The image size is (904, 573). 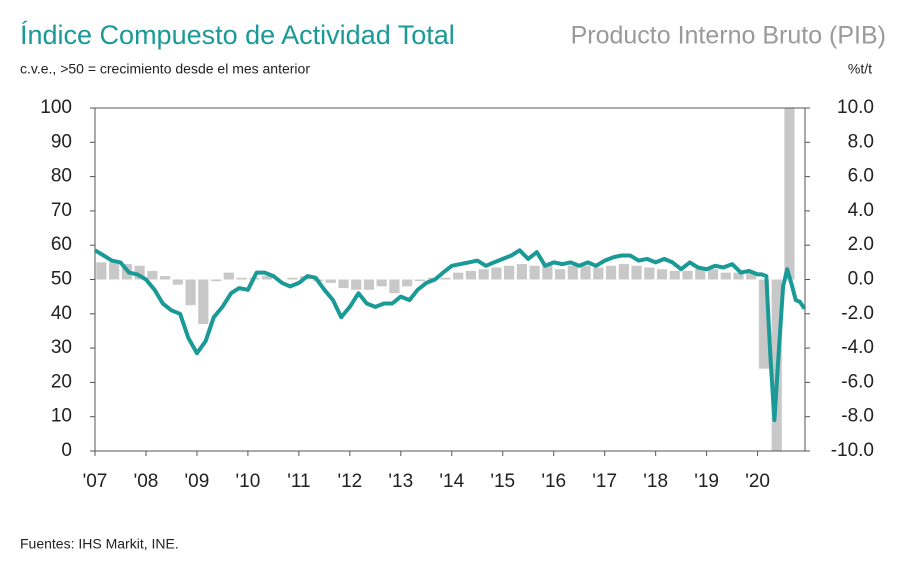 I want to click on y2-tick-label: -4.0, so click(x=857, y=347).